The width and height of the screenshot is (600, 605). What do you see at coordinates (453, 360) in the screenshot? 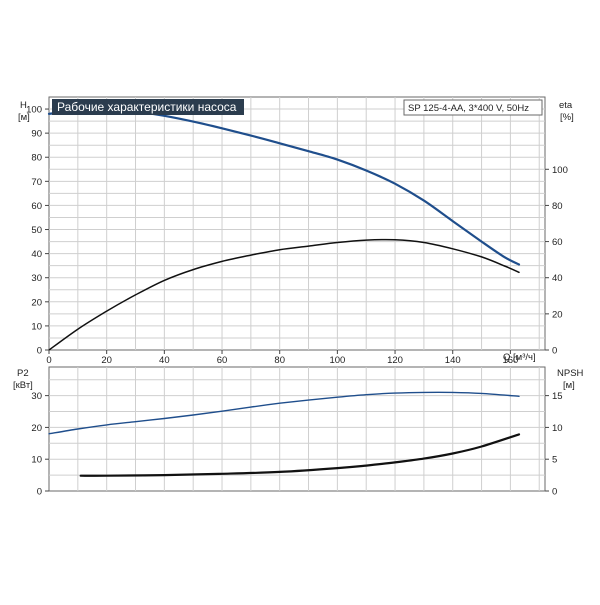
I see `flow-tick-label: 140` at bounding box center [453, 360].